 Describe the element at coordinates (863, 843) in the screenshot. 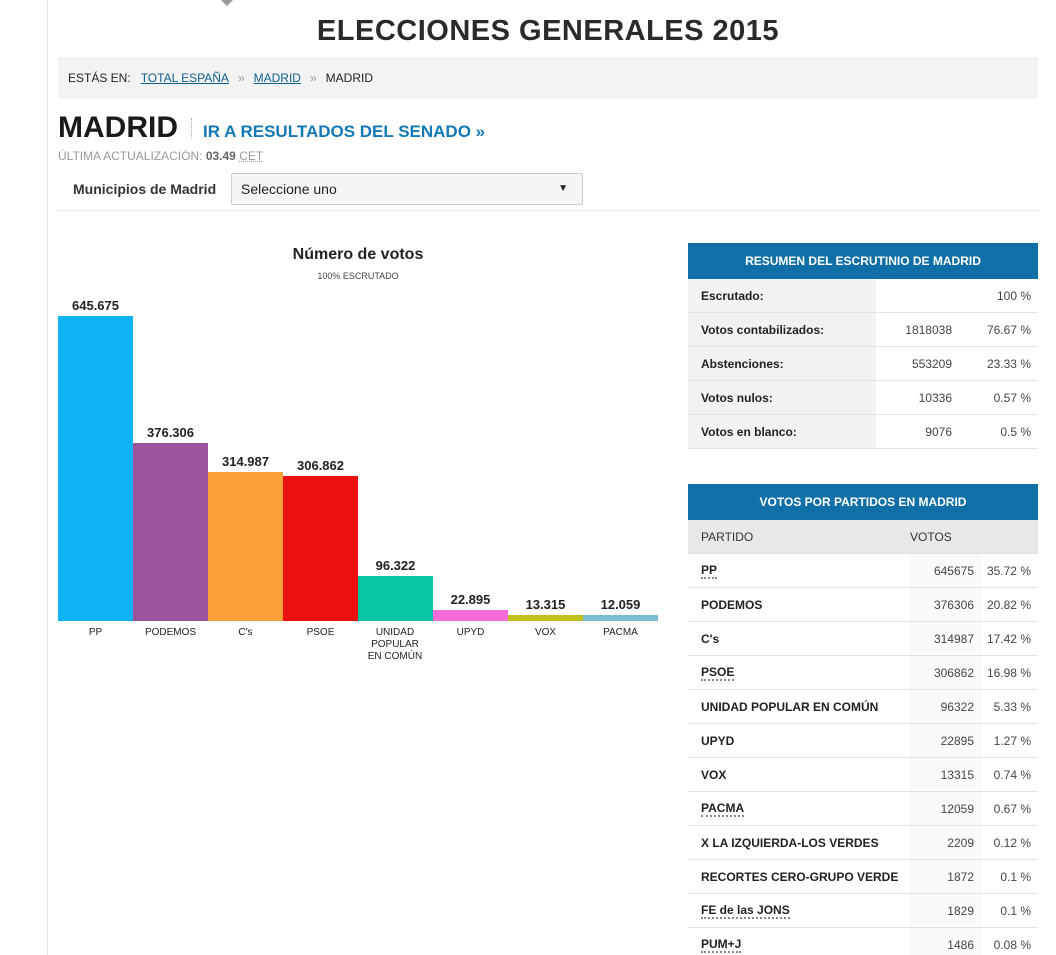

I see `table-row: X LA IZQUIERDA-LOS VERDES 2209 0.12 %` at that location.